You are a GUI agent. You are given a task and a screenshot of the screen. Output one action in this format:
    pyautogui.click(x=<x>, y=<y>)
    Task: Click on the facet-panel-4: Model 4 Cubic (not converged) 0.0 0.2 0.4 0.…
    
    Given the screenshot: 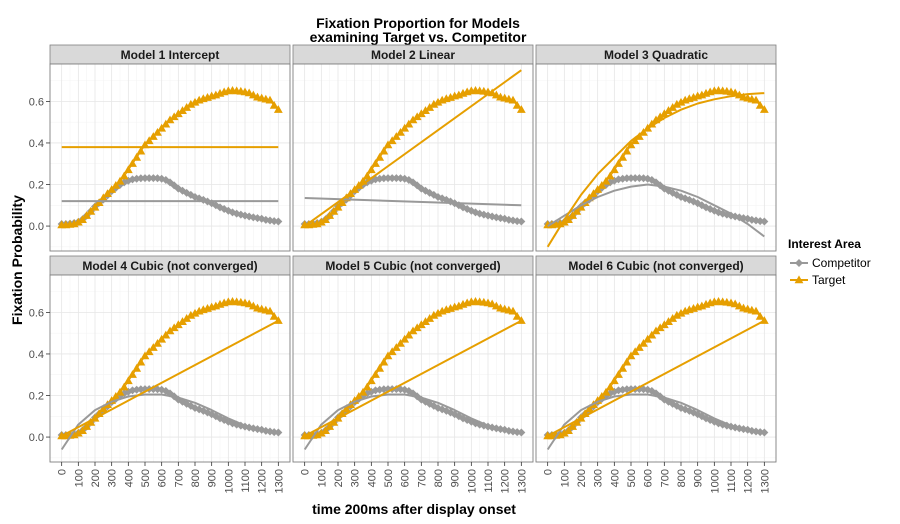 What is the action you would take?
    pyautogui.click(x=160, y=374)
    